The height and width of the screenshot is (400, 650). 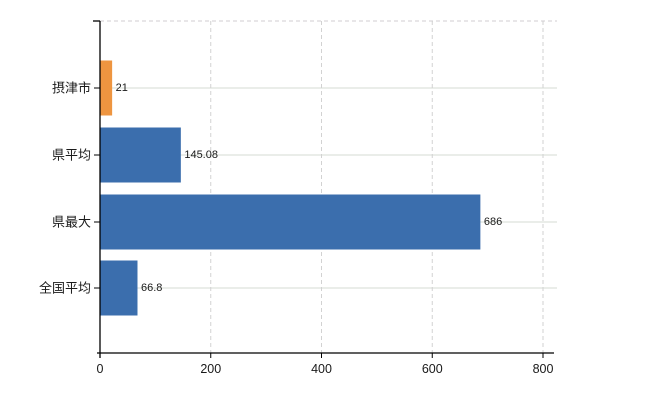 I want to click on category-label-0: 摂津市, so click(x=71, y=88).